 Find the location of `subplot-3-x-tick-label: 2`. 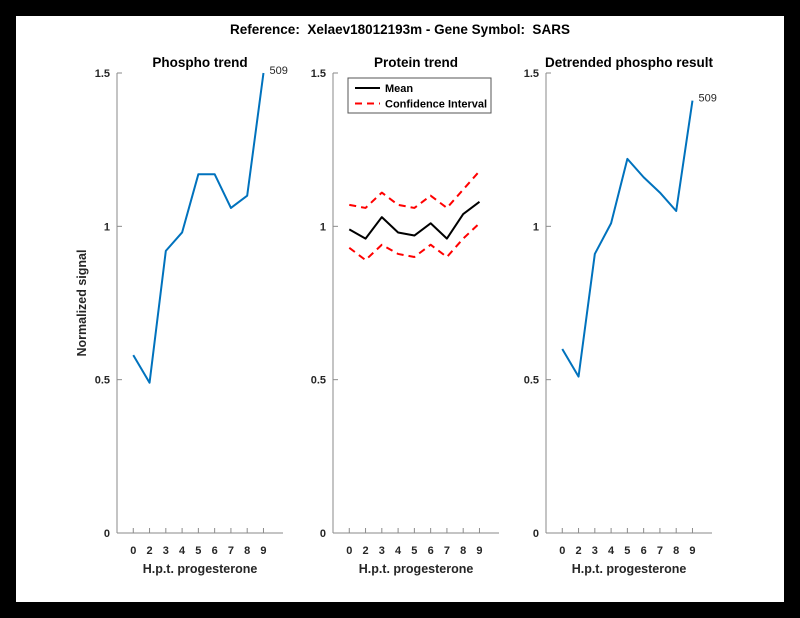

subplot-3-x-tick-label: 2 is located at coordinates (578, 551).